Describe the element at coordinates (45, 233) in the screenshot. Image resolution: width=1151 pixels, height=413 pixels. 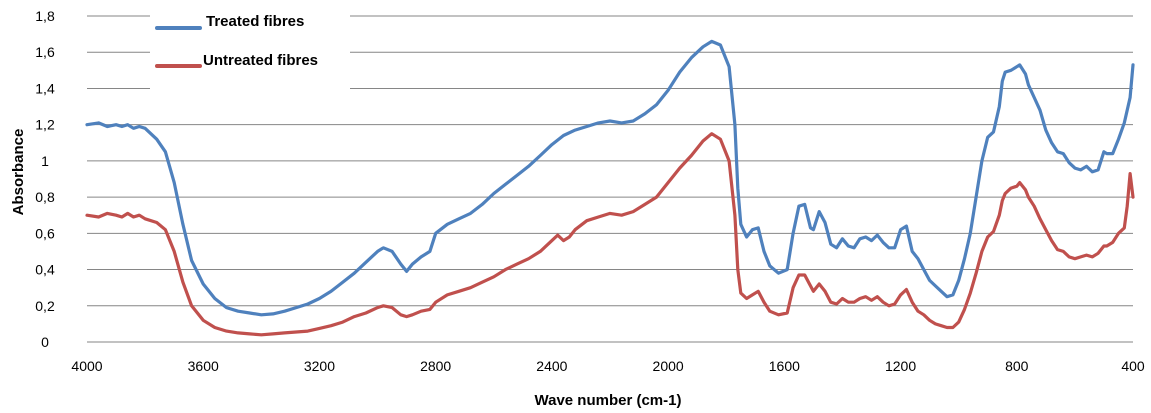
I see `y-tick-label: 0,6` at that location.